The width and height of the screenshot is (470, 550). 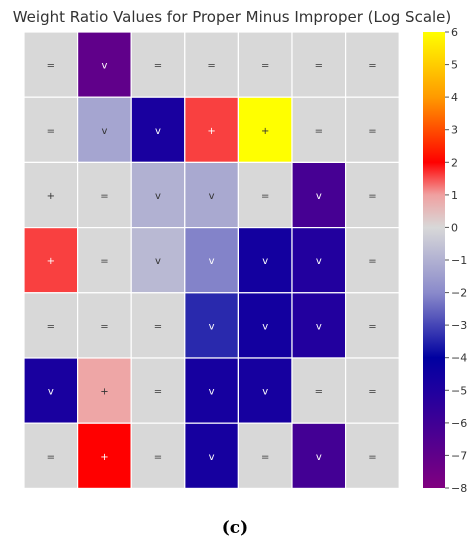 I want to click on colorbar-tick-label: 1, so click(x=454, y=195).